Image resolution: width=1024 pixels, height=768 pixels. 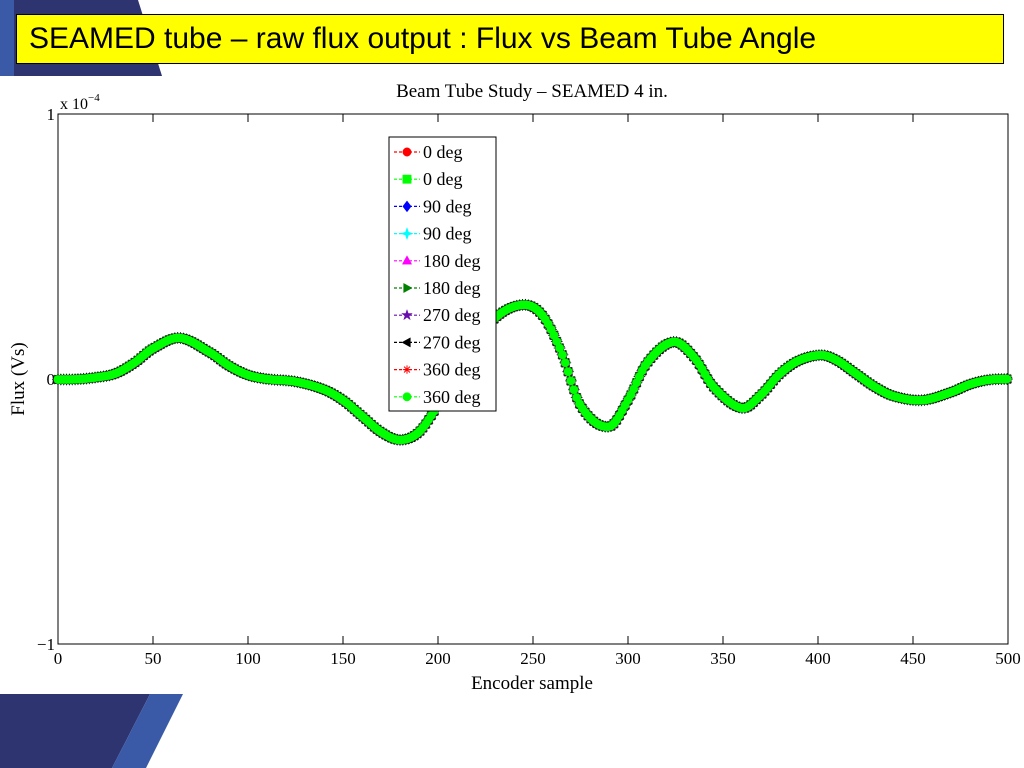 I want to click on x-tick-label: 200, so click(x=438, y=658).